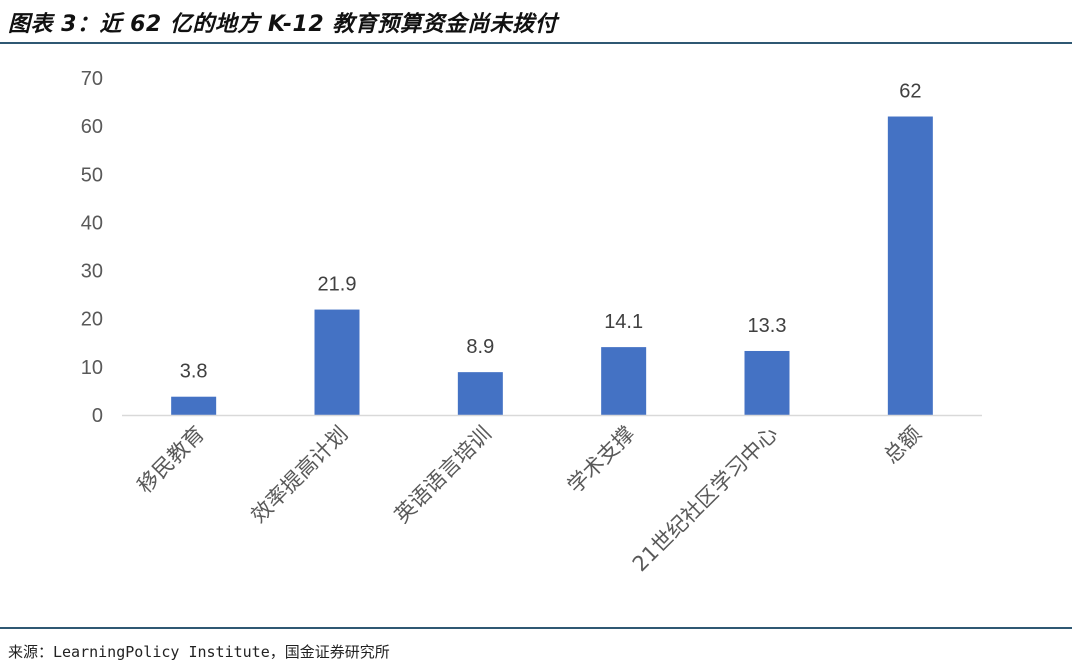 This screenshot has height=671, width=1080. I want to click on bar-value-label: 14.1, so click(623, 322).